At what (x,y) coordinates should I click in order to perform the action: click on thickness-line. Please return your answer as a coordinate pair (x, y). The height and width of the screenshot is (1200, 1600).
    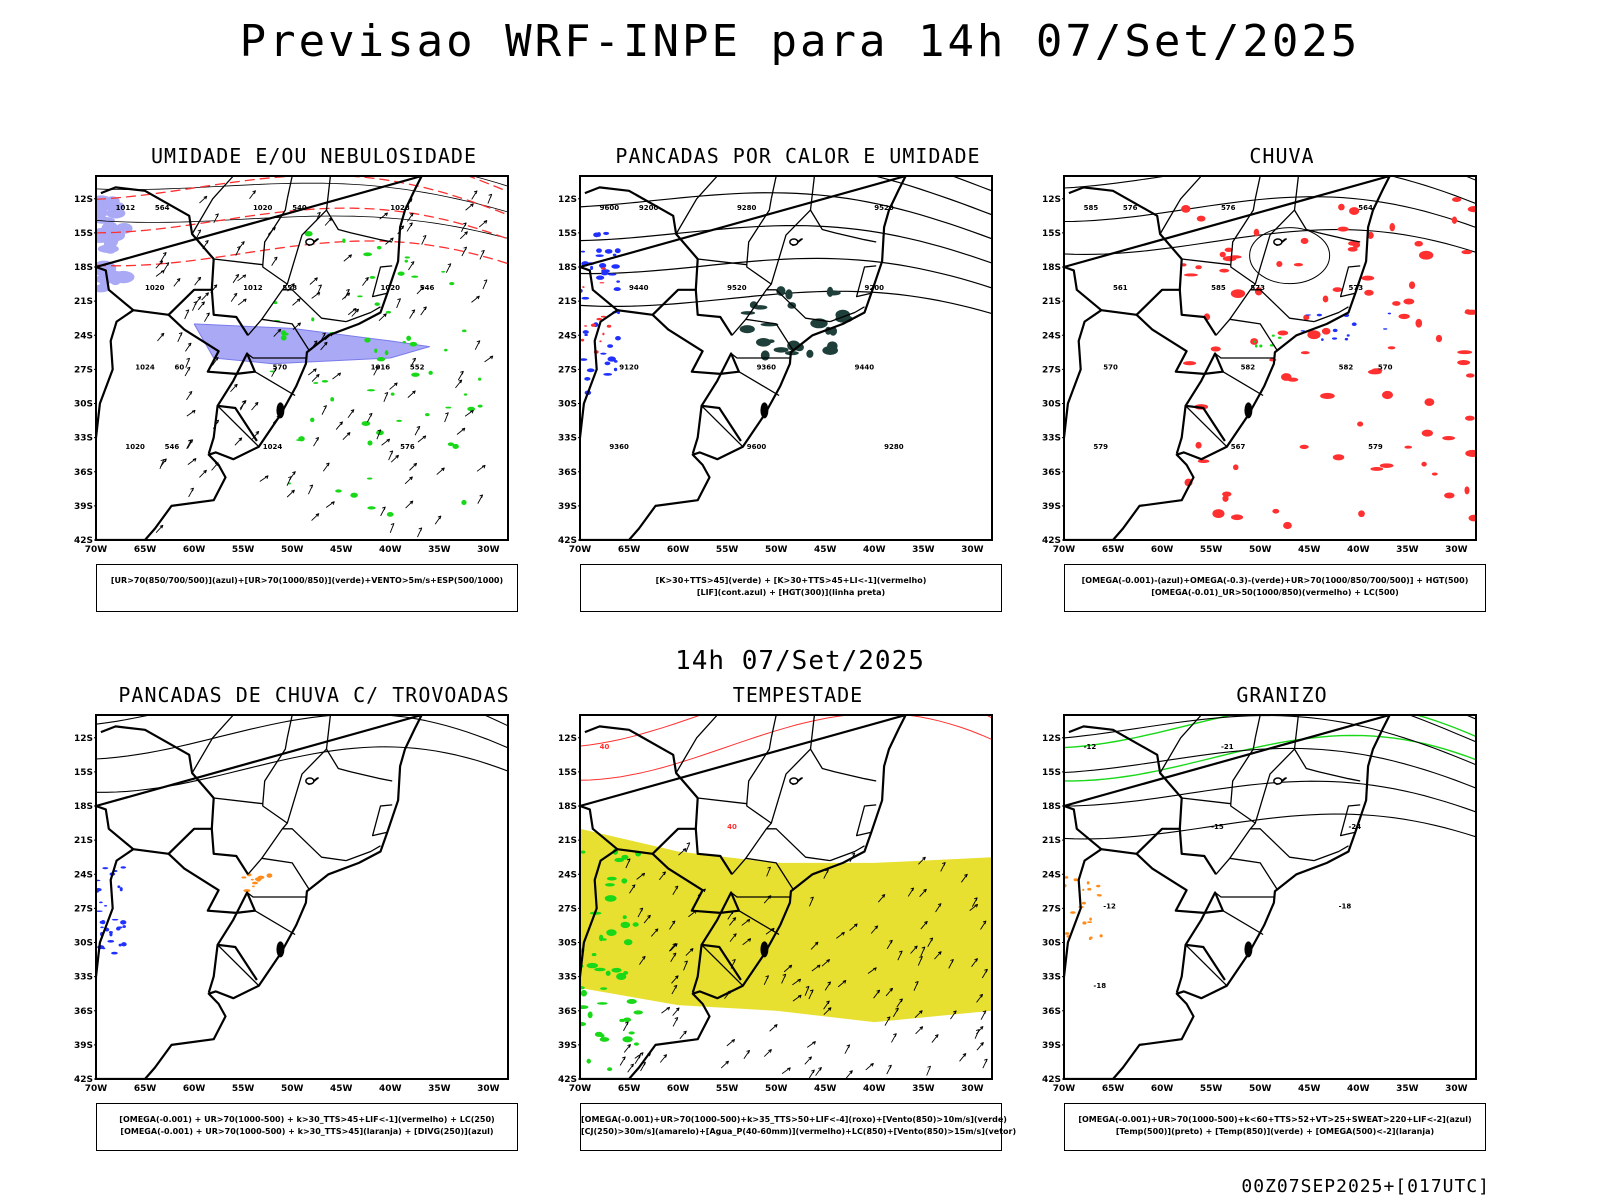
    Looking at the image, I should click on (302, 196).